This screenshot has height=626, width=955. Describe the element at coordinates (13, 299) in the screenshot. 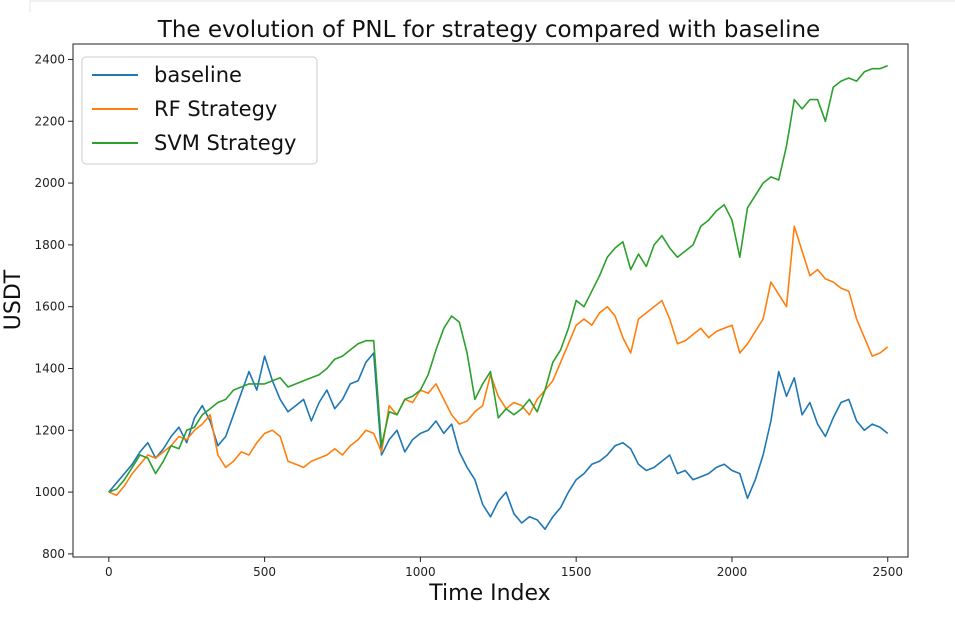

I see `y-axis-title: USDT` at that location.